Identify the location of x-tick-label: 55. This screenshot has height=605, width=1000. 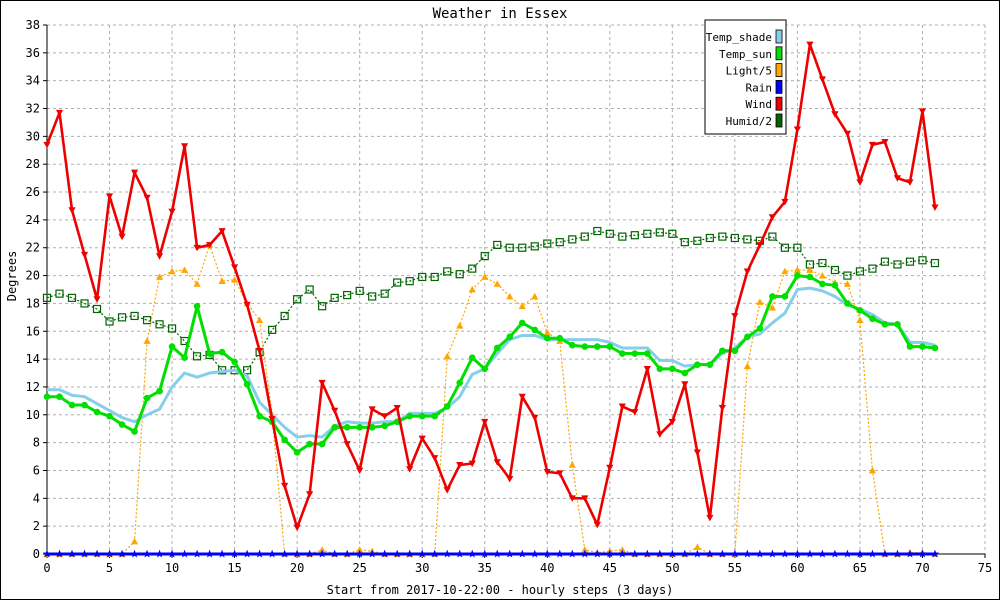
(735, 568).